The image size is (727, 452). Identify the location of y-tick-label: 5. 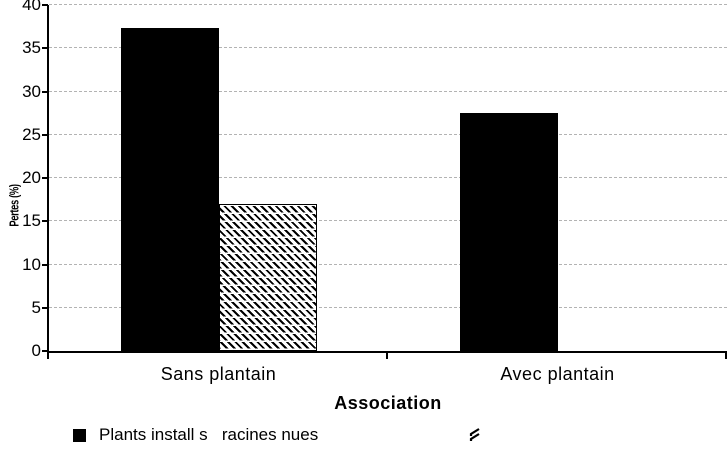
(36, 307).